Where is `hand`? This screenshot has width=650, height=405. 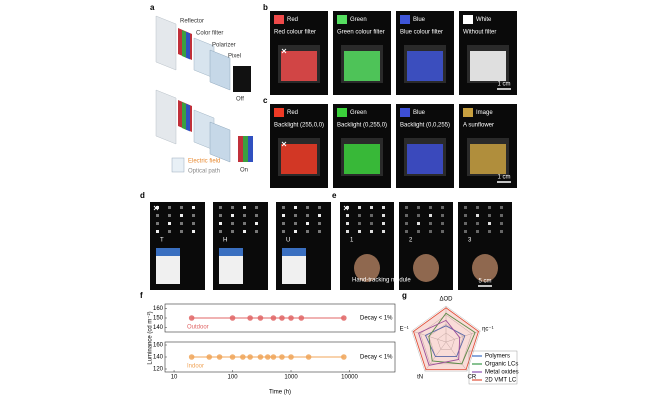 hand is located at coordinates (485, 268).